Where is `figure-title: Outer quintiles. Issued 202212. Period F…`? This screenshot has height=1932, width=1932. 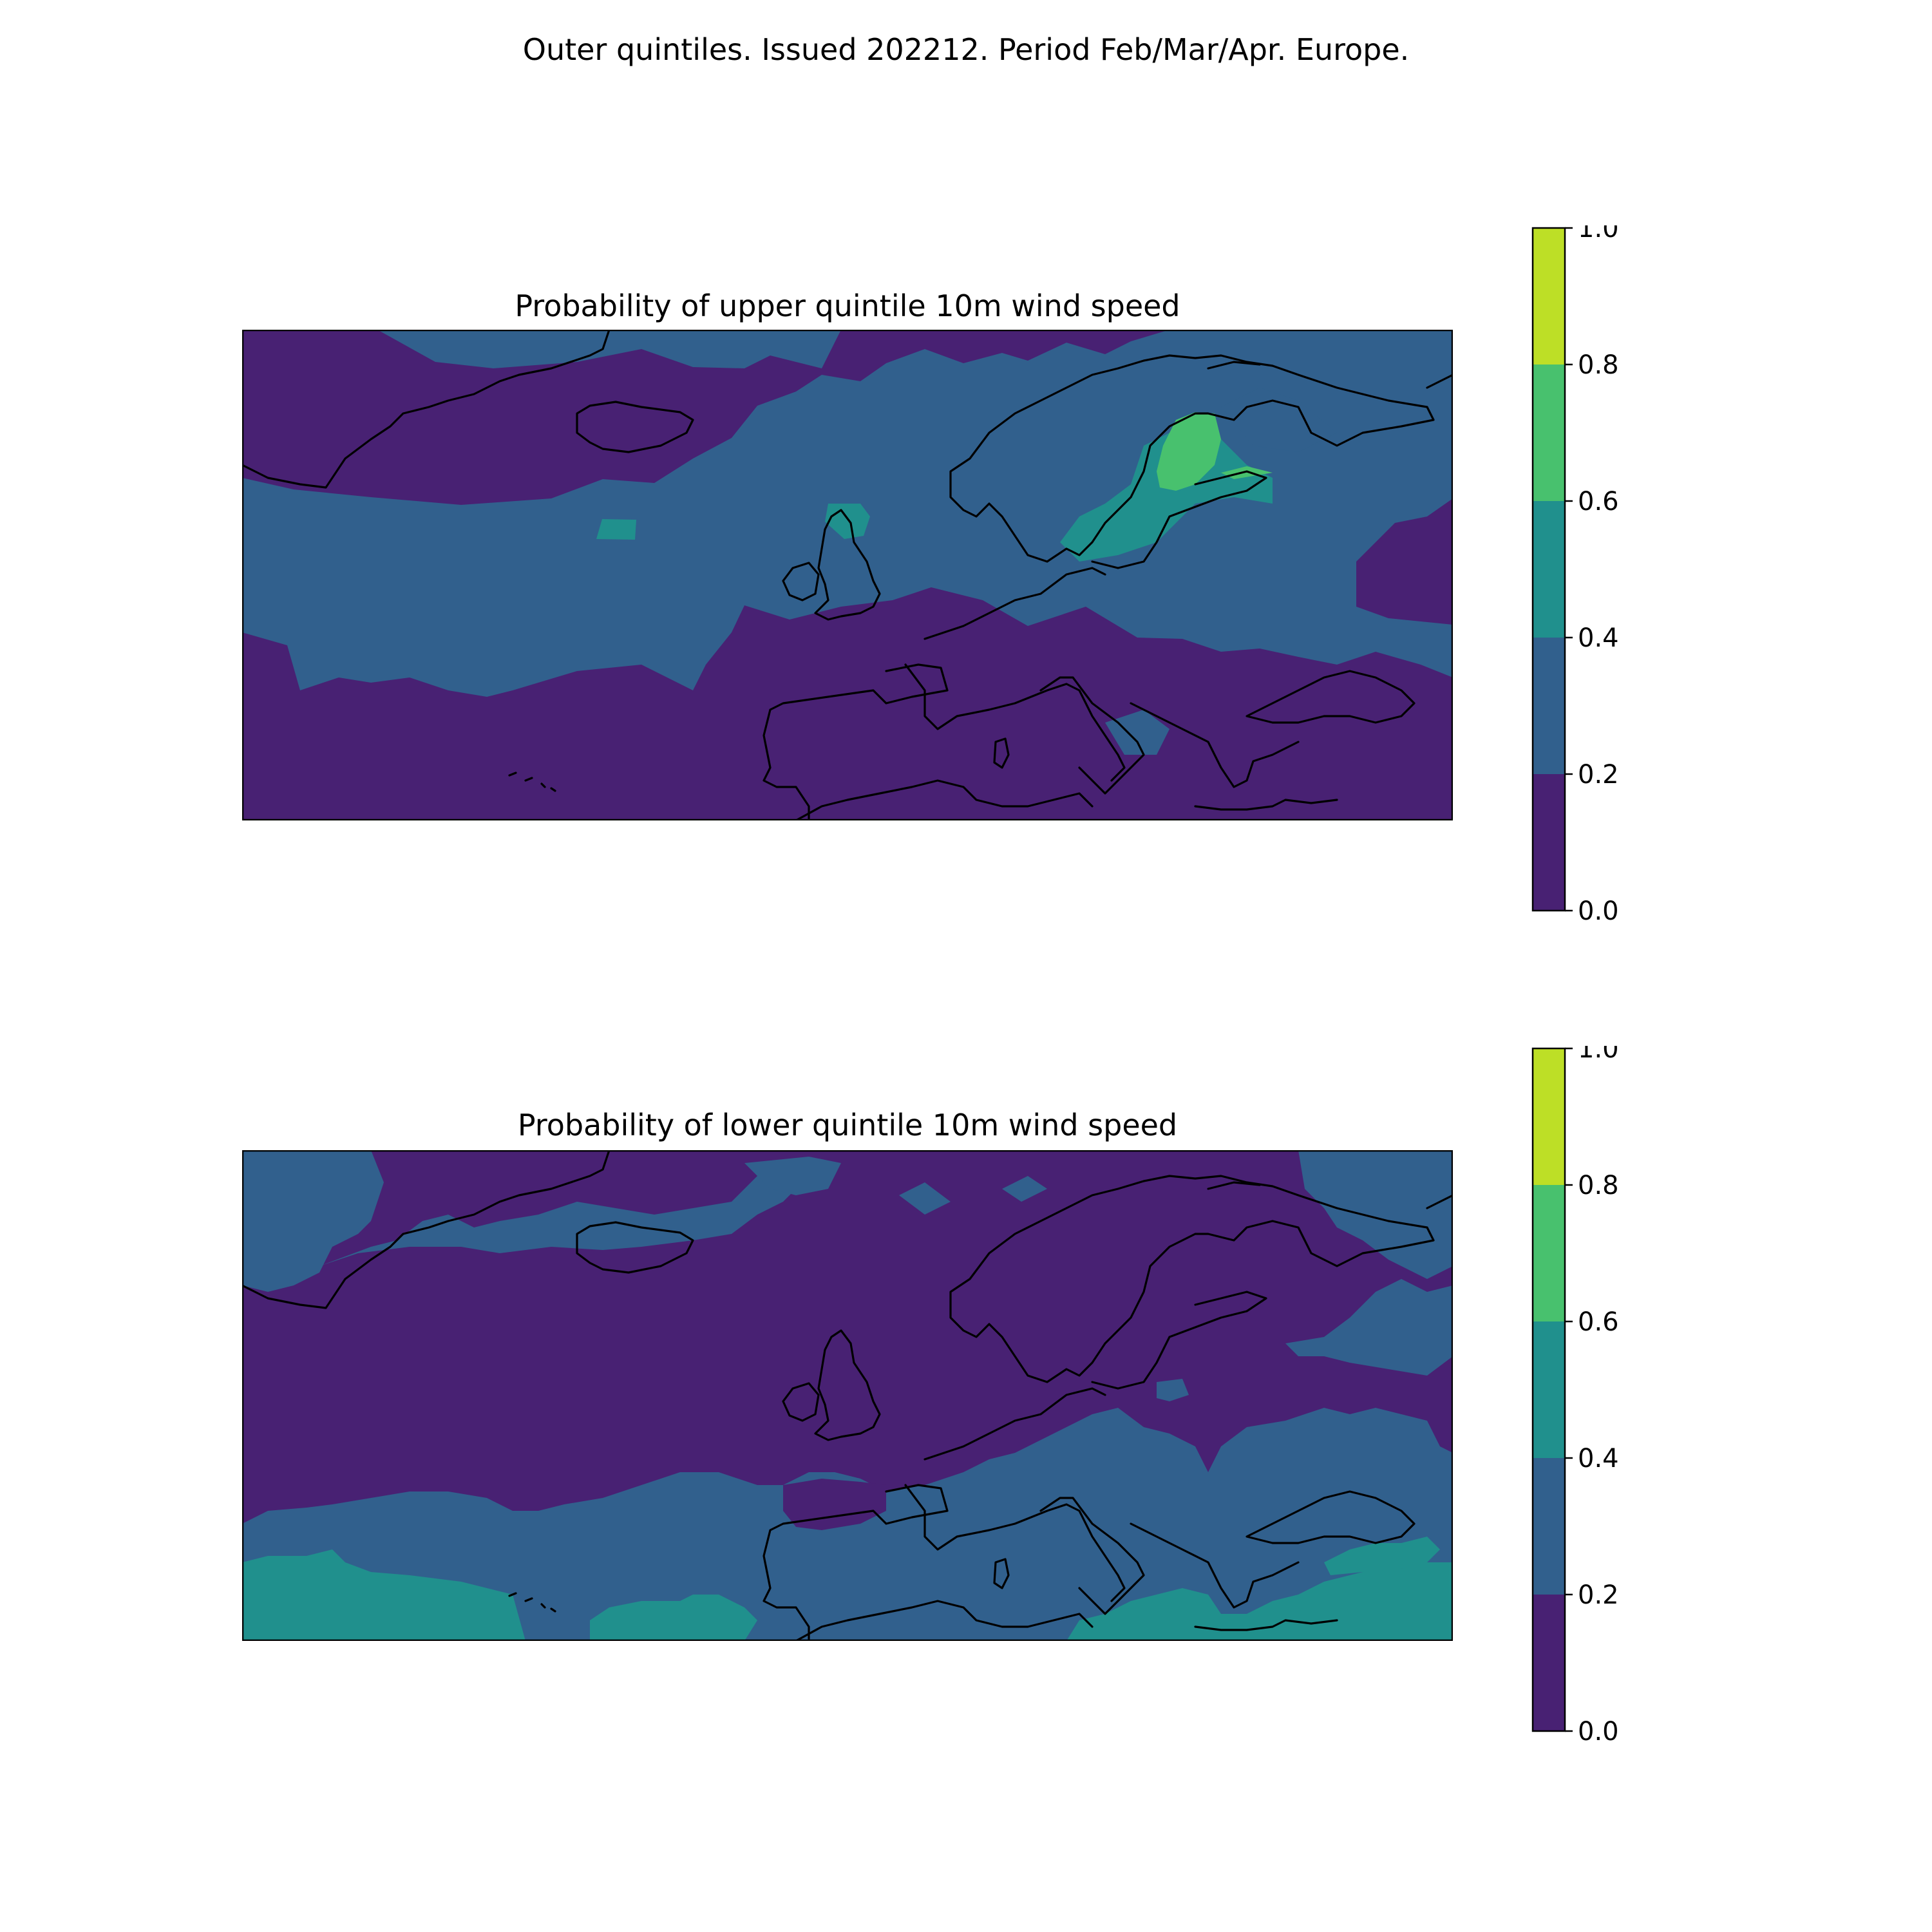
figure-title: Outer quintiles. Issued 202212. Period F… is located at coordinates (966, 50).